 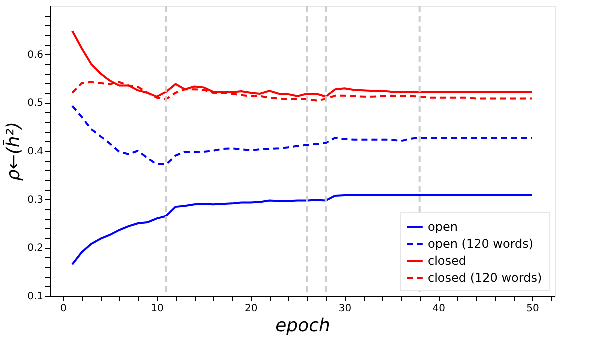 I want to click on y-tick-label: 0.1, so click(x=36, y=297).